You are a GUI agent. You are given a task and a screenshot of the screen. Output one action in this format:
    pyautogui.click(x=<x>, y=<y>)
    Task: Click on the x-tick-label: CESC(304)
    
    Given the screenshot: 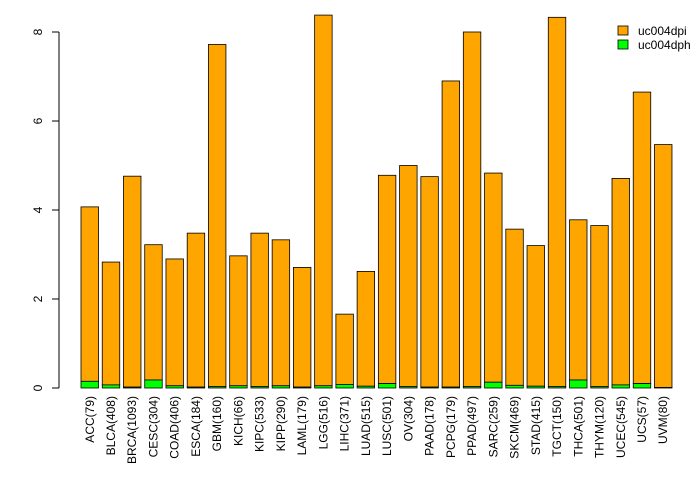 What is the action you would take?
    pyautogui.click(x=153, y=426)
    